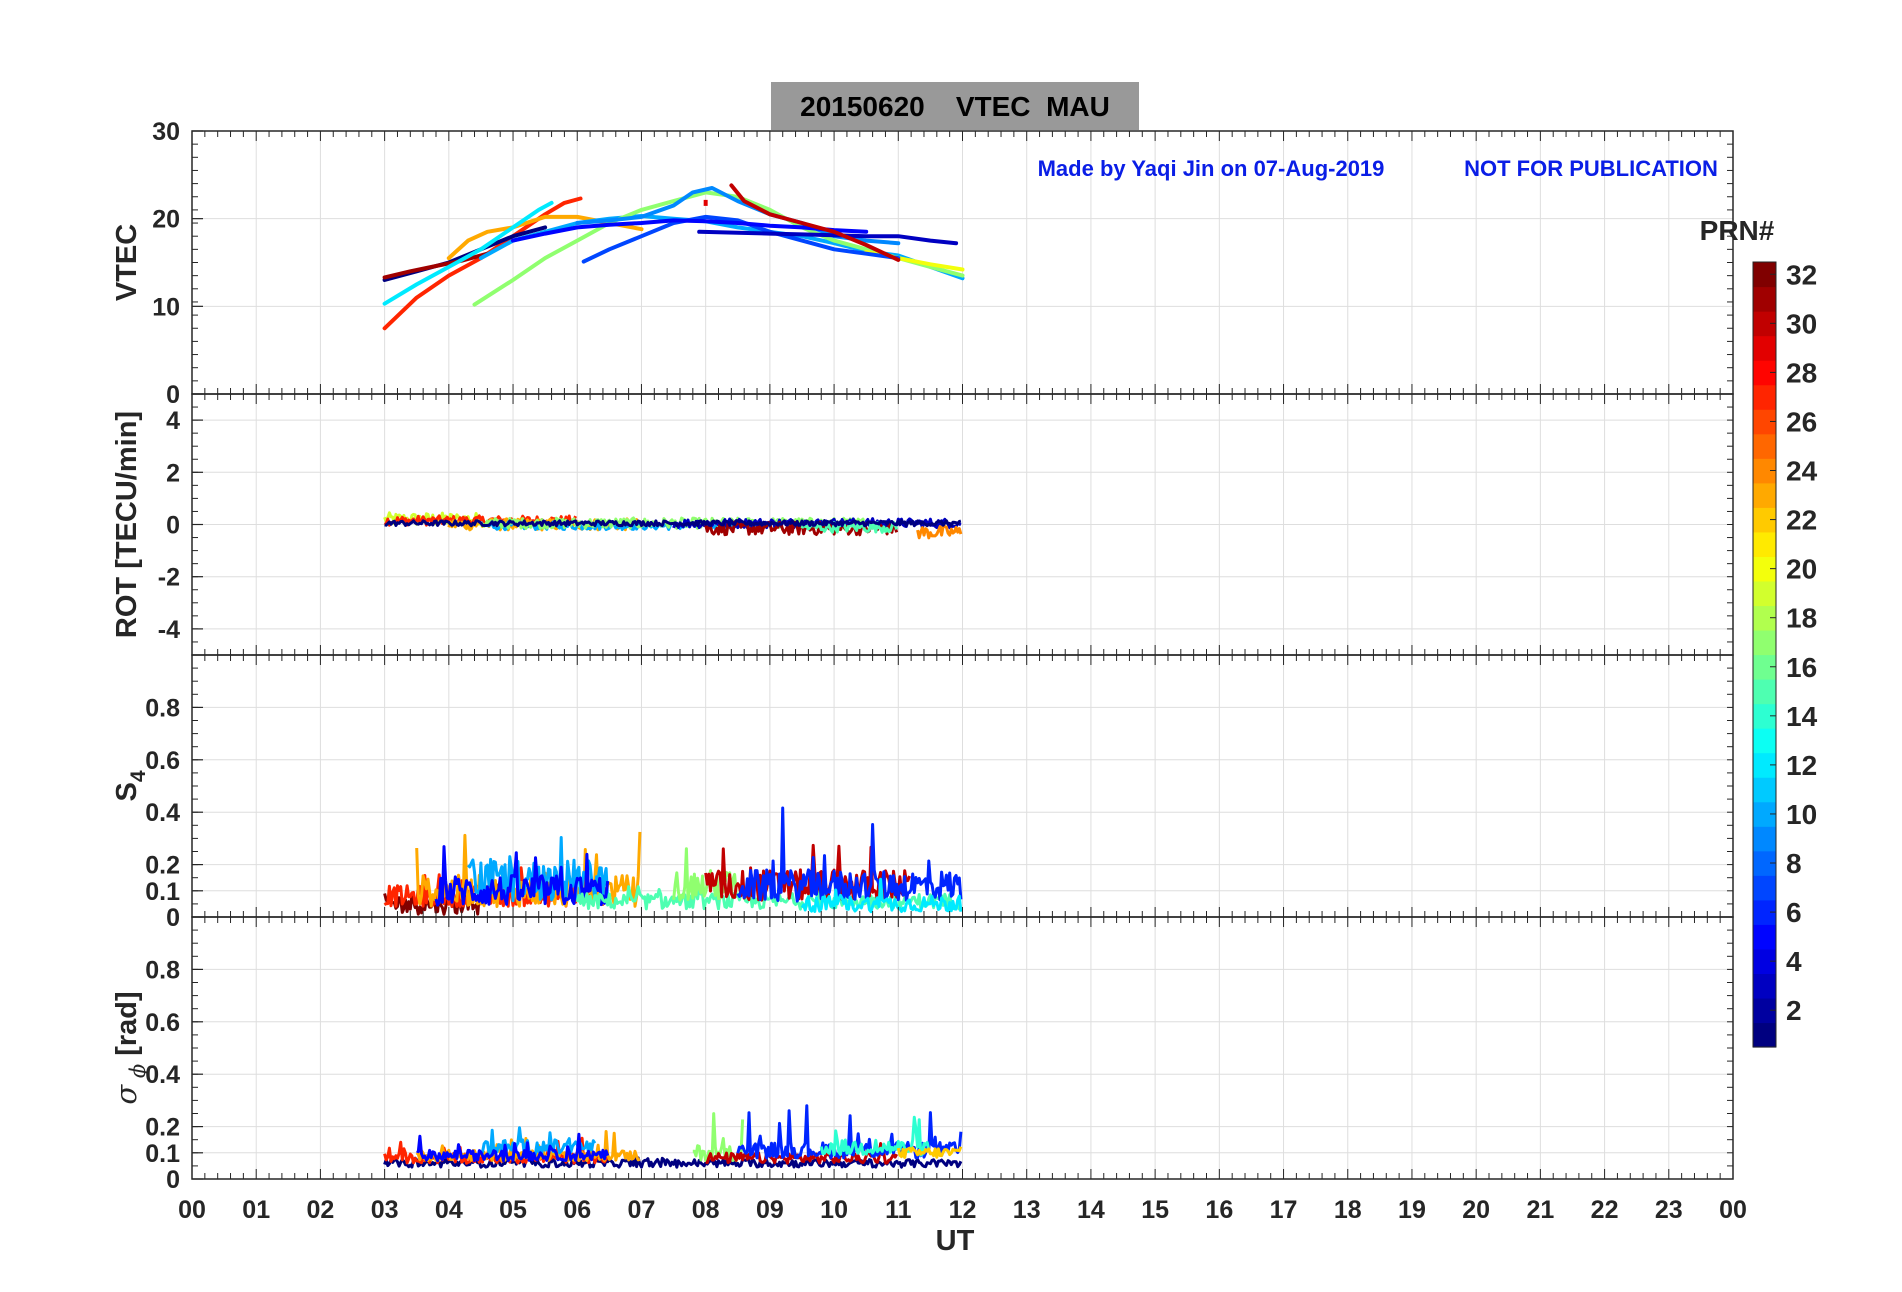 The image size is (1902, 1292). I want to click on x-axis-label: UT, so click(955, 1241).